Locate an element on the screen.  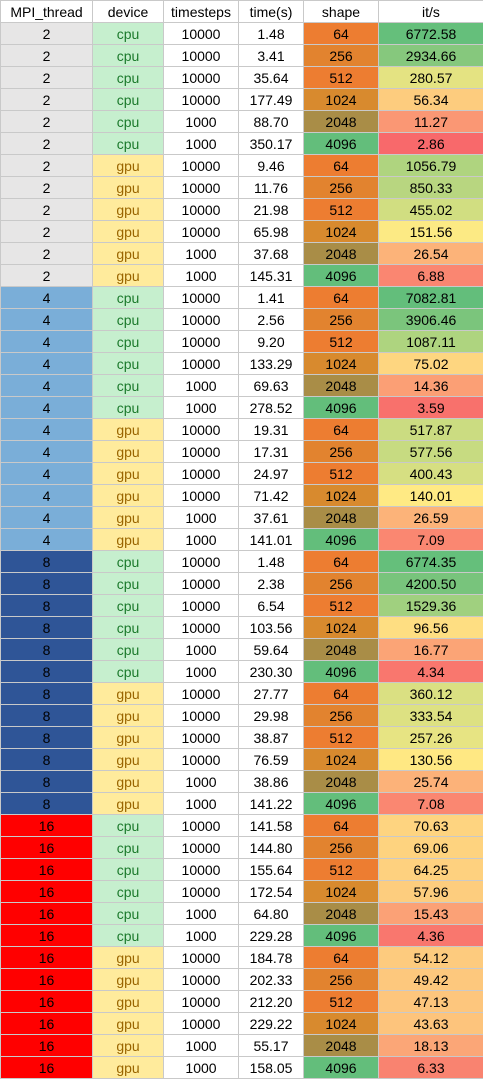
time-cell: 350.17 is located at coordinates (271, 143).